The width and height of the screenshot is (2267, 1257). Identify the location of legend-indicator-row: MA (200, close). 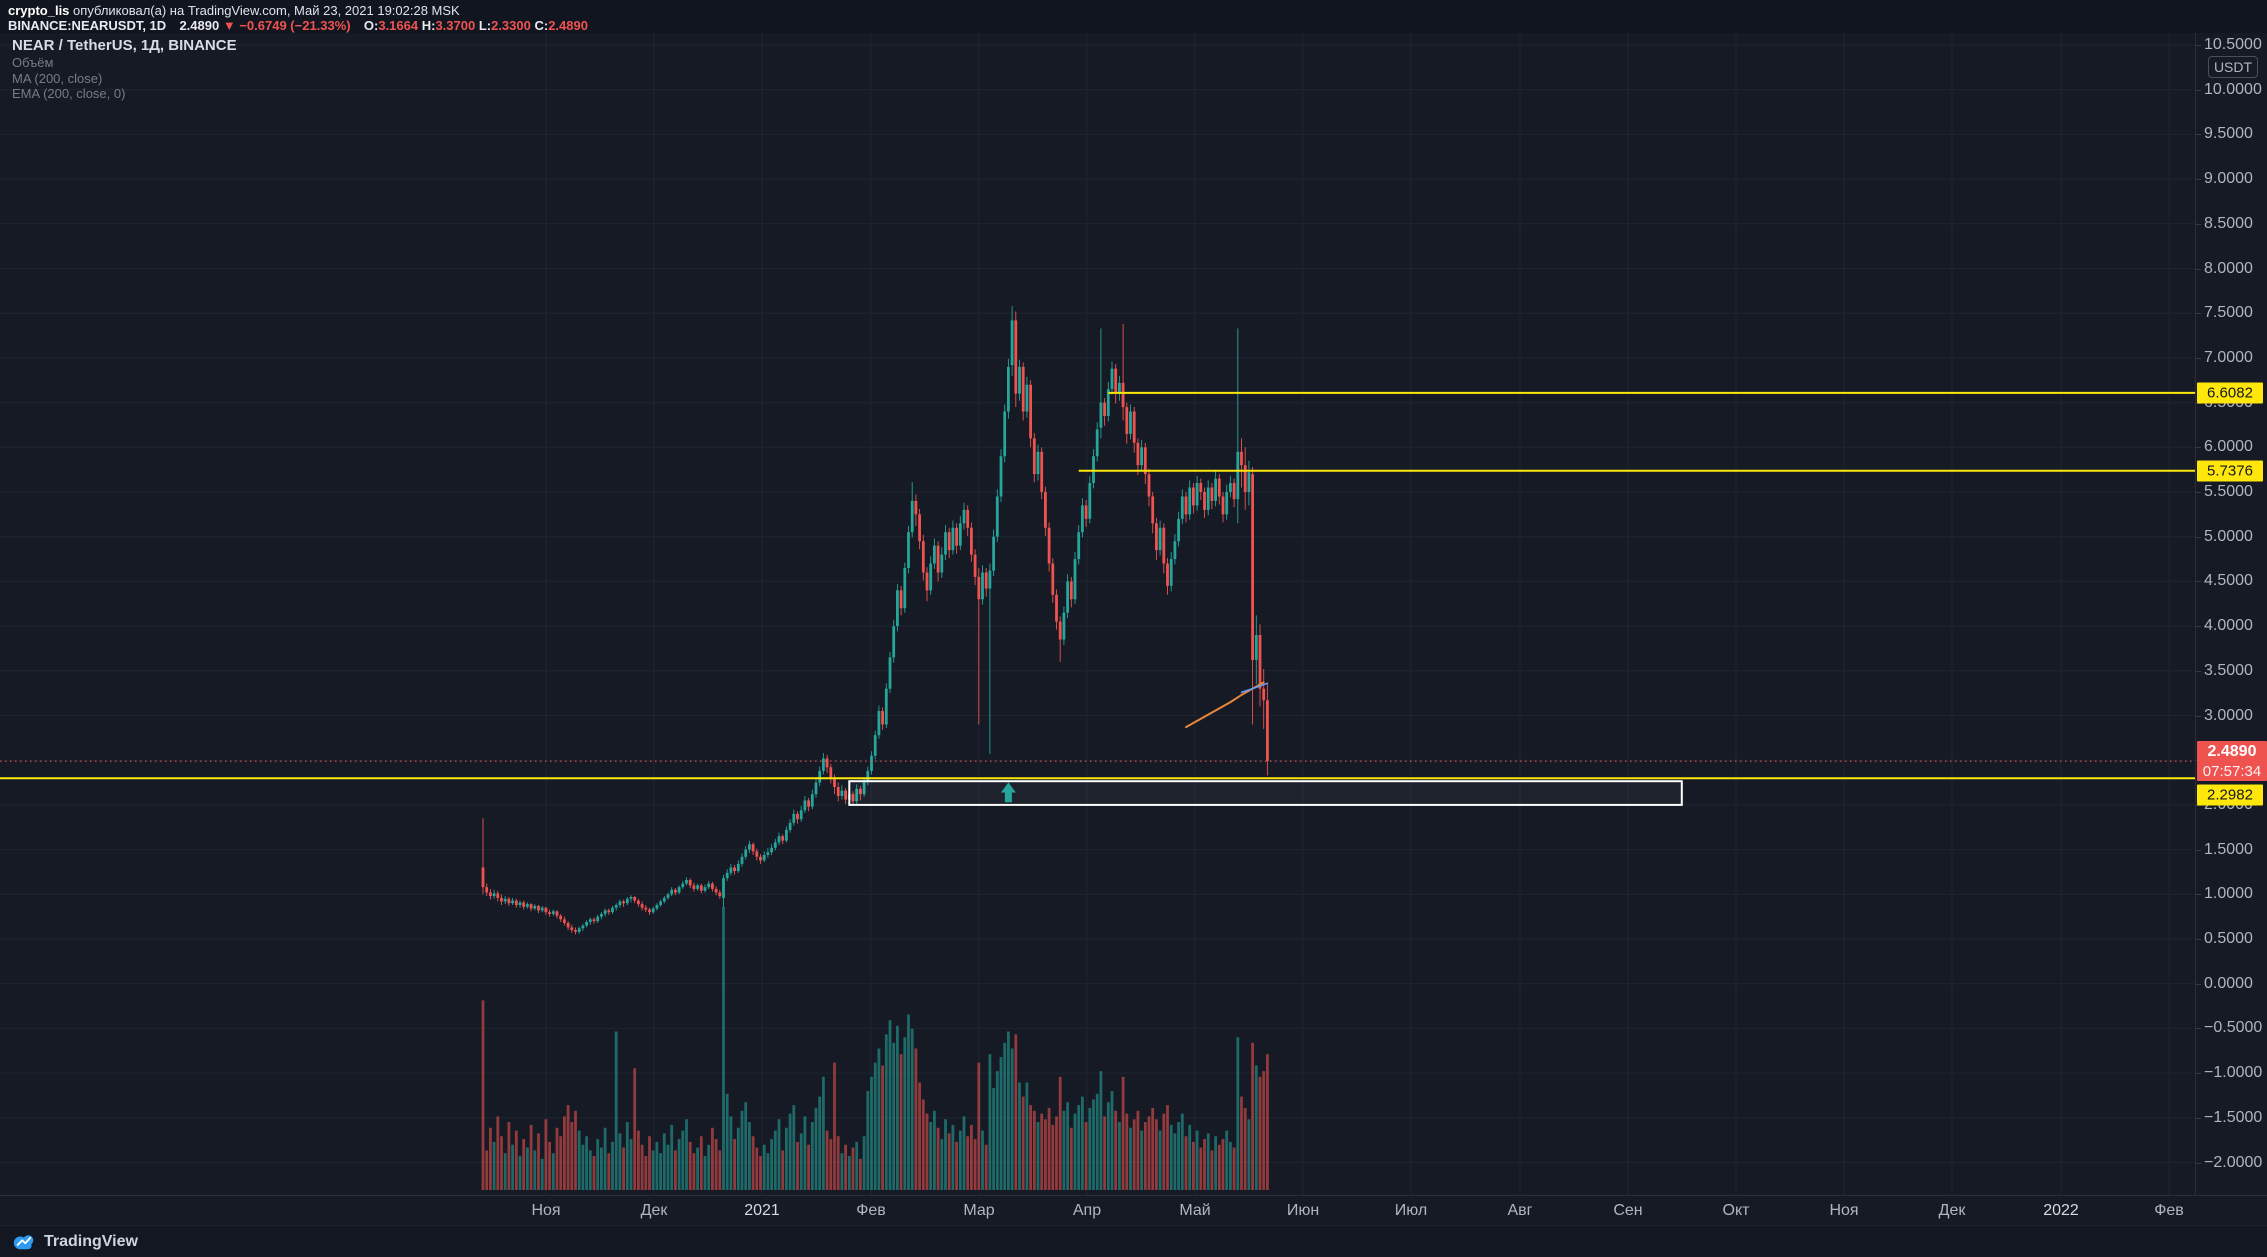
(57, 78).